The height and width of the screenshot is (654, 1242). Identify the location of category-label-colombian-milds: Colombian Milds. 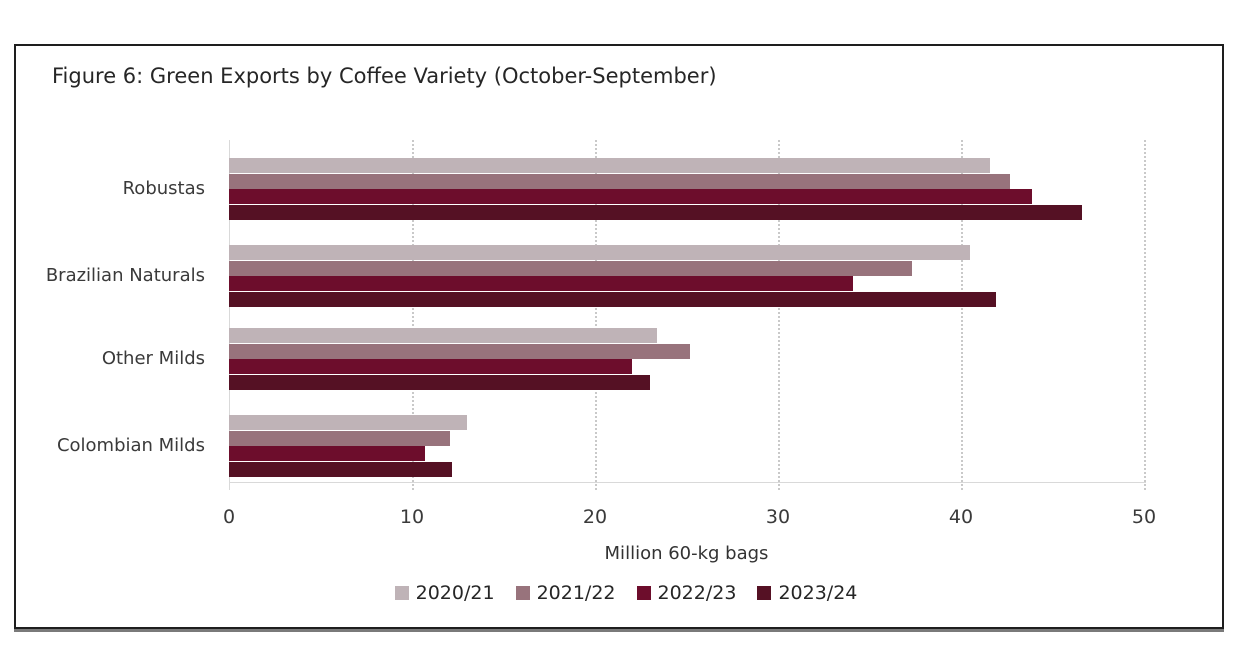
(130, 445).